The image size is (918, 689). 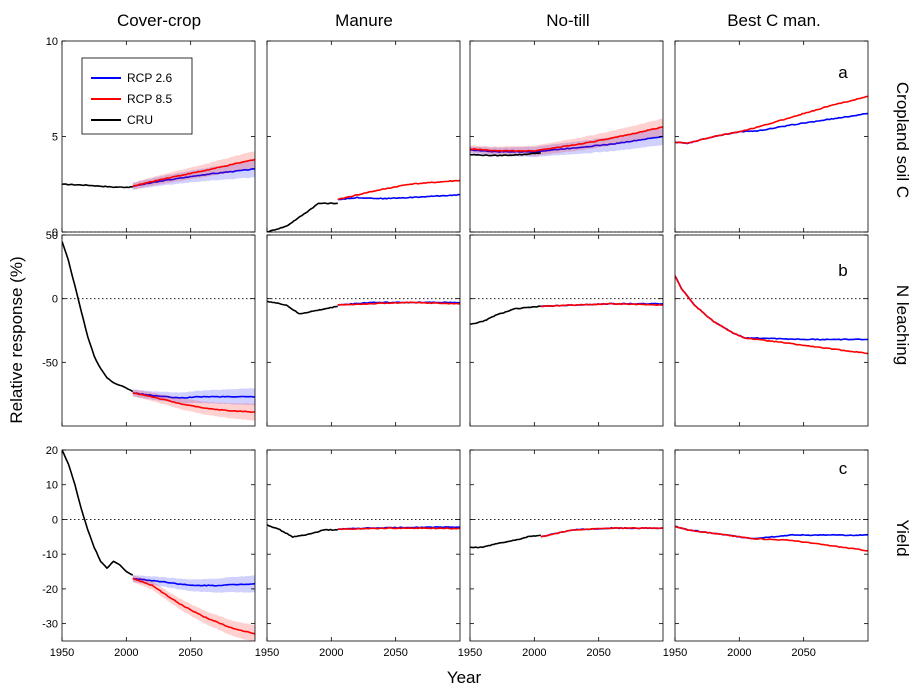 What do you see at coordinates (16, 339) in the screenshot?
I see `y-axis-label: Relative response (%)` at bounding box center [16, 339].